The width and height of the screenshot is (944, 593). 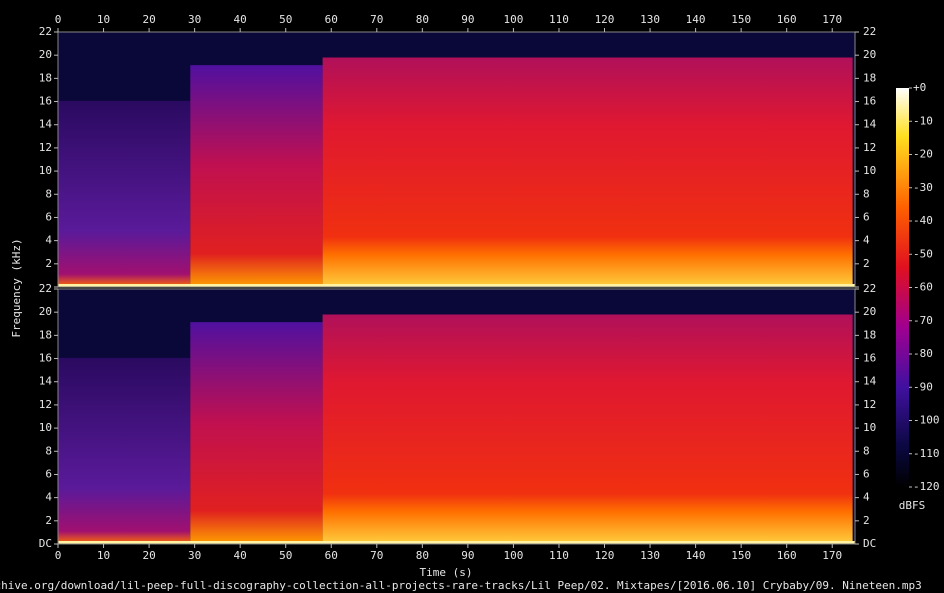 I want to click on colorbar, so click(x=902, y=287).